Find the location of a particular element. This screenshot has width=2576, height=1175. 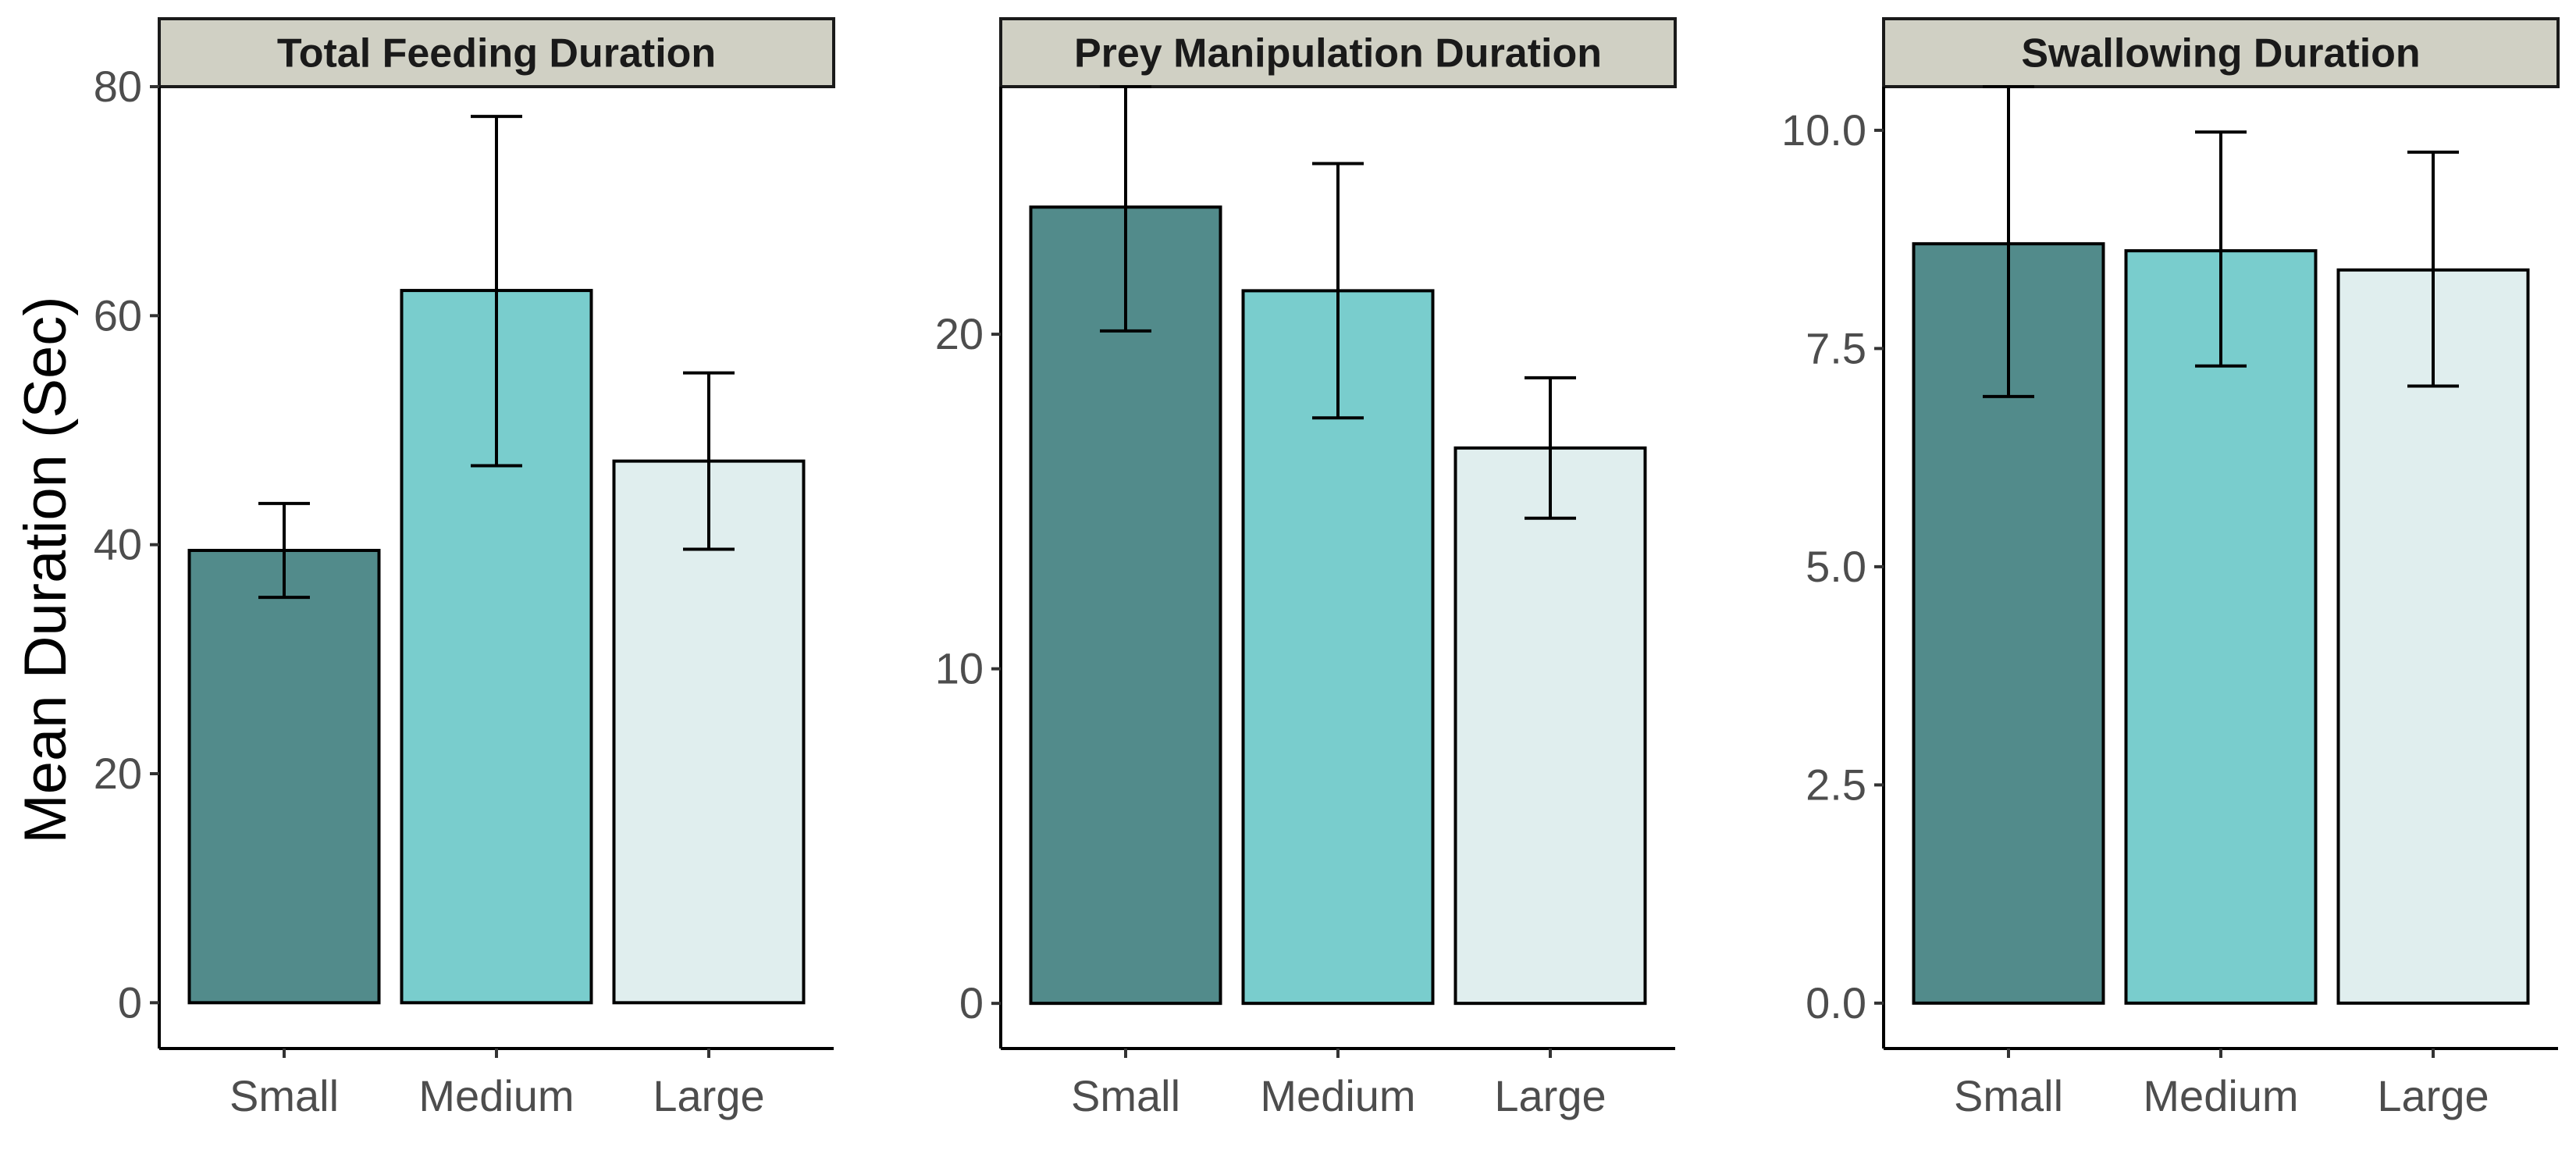

y-tick-label: 7.5 is located at coordinates (1836, 347).